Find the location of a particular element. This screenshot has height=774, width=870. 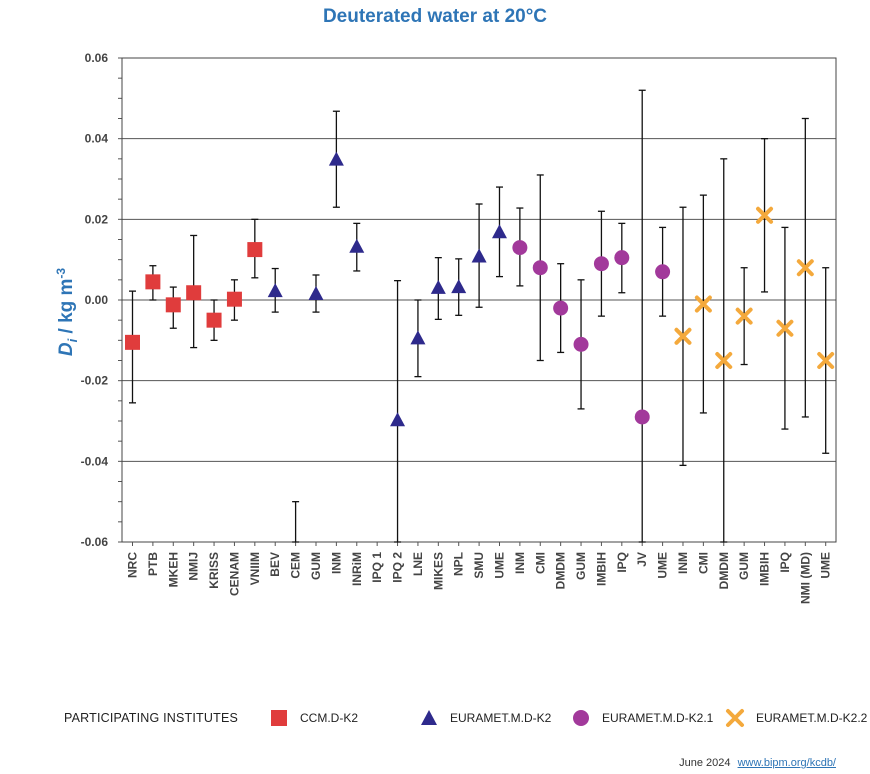

x-tick-label: CENAM is located at coordinates (234, 574).